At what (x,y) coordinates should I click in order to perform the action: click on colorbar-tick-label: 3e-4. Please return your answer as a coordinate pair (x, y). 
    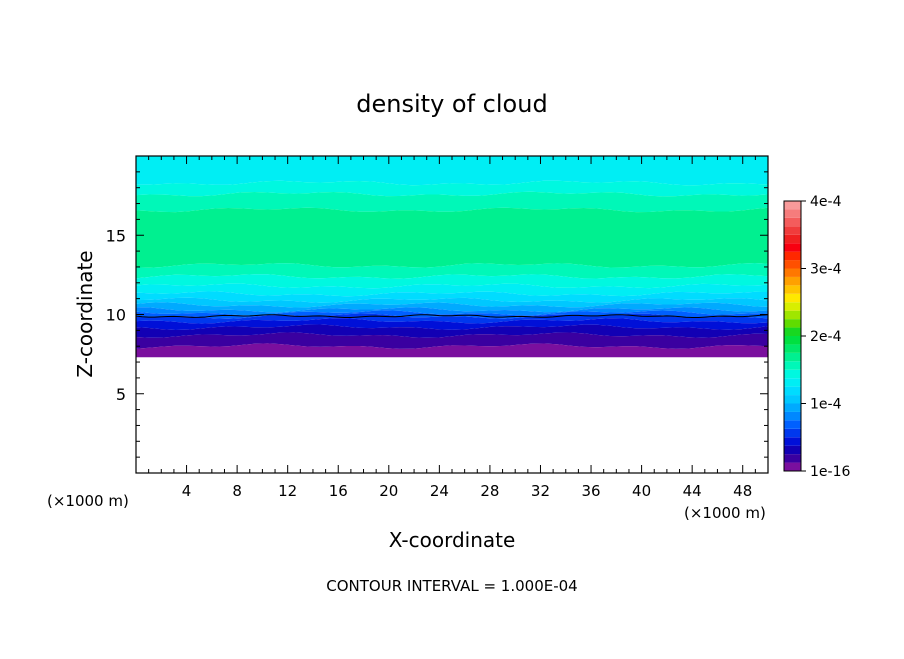
    Looking at the image, I should click on (826, 270).